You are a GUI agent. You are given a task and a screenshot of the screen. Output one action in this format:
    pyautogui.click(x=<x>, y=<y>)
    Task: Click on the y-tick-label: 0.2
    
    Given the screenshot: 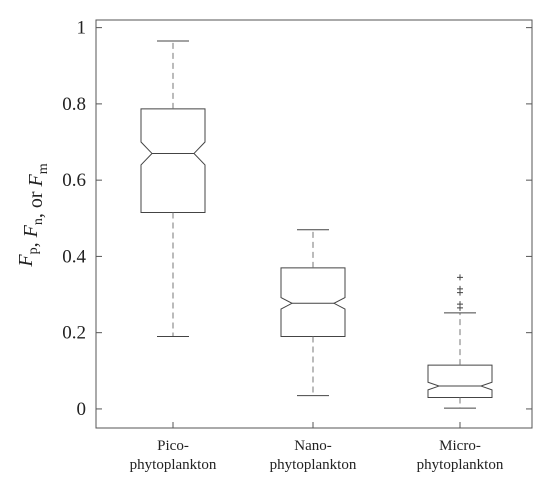 What is the action you would take?
    pyautogui.click(x=74, y=333)
    